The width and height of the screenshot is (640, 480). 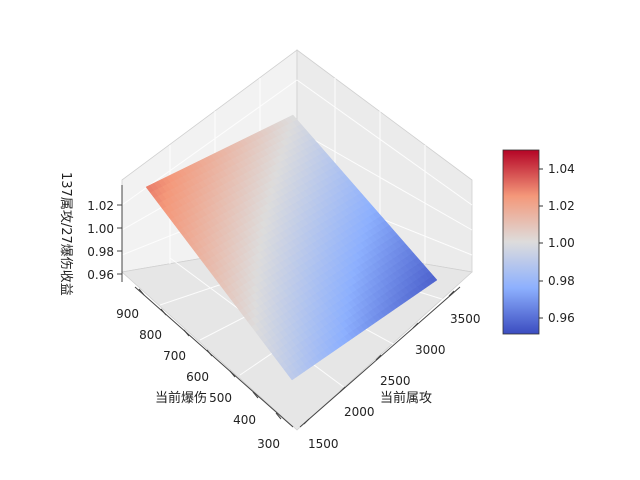 What do you see at coordinates (100, 252) in the screenshot?
I see `z-tick-label: 0.98` at bounding box center [100, 252].